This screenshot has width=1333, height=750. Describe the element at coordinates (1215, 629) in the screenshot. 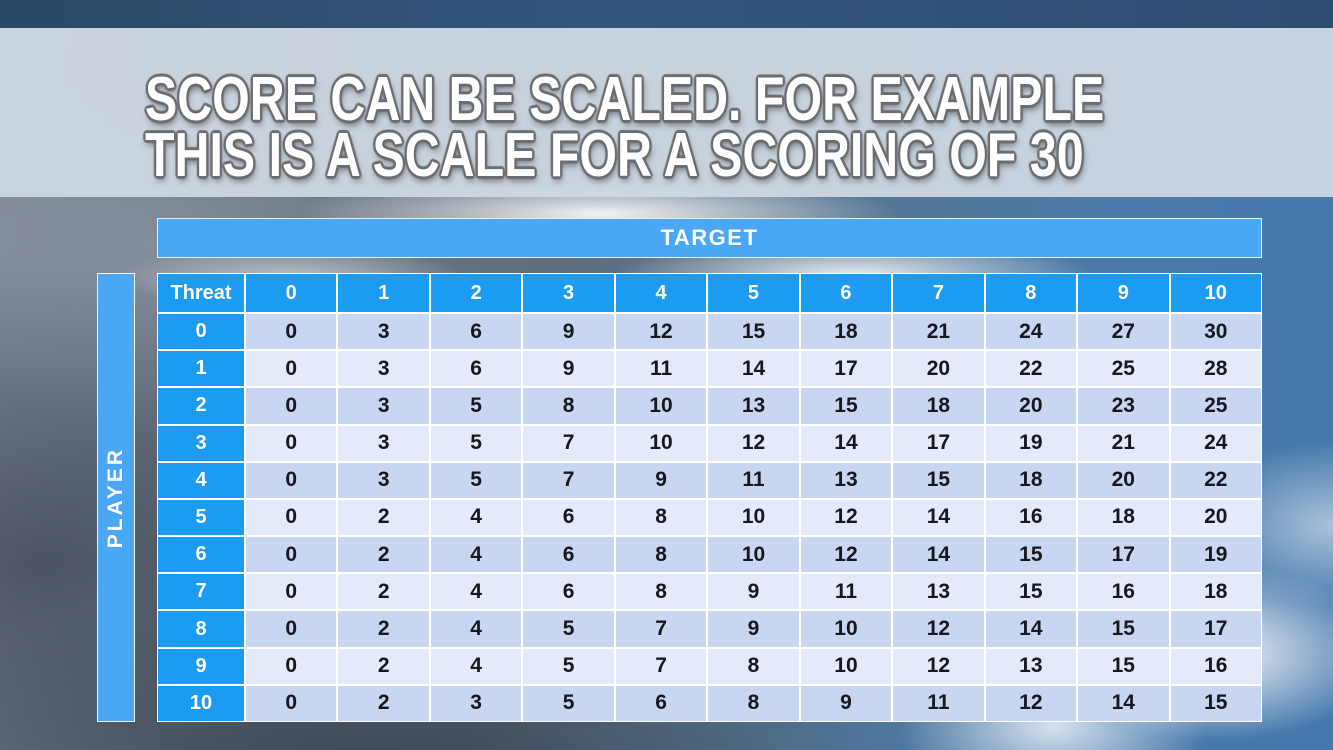

I see `score-cell-r8-c10: 17` at that location.